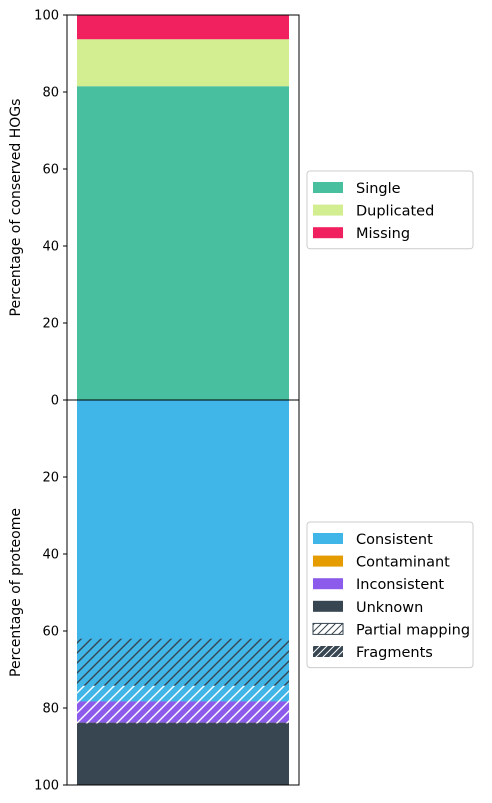  What do you see at coordinates (413, 630) in the screenshot?
I see `legend-label-partial-mapping: Partial mapping` at bounding box center [413, 630].